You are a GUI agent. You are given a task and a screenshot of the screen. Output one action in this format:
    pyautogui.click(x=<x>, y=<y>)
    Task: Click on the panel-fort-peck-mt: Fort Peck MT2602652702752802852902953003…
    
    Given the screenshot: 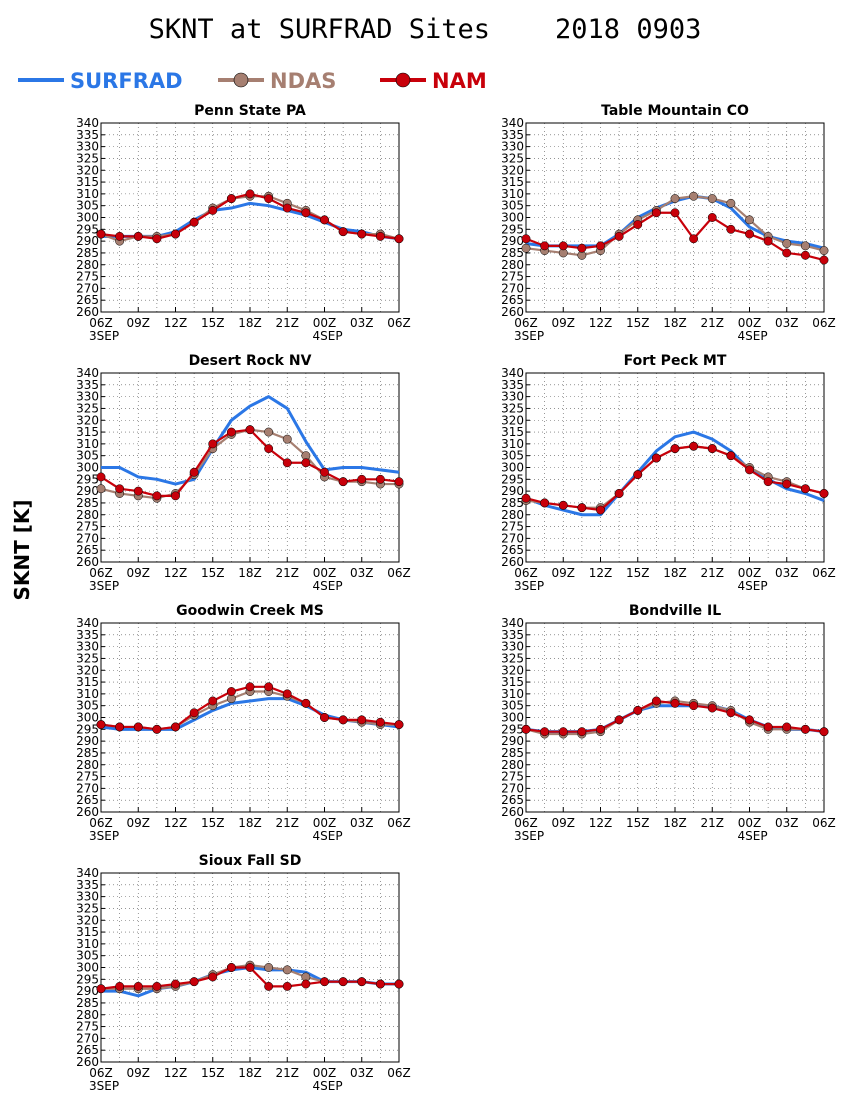 What is the action you would take?
    pyautogui.click(x=668, y=473)
    